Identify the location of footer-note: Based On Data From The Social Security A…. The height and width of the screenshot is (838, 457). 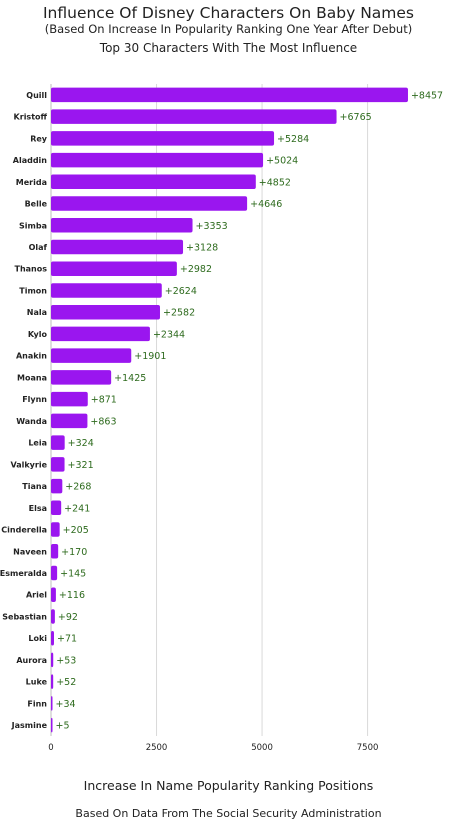
(228, 813).